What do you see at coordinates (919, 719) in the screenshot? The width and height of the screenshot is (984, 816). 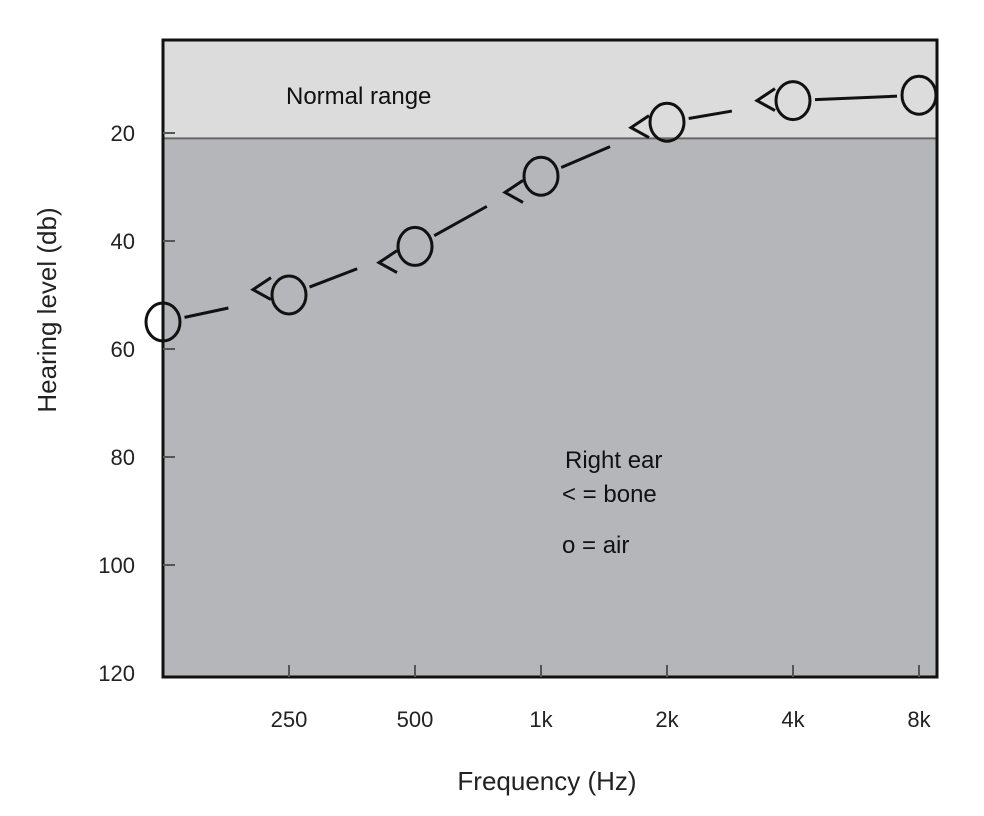 I see `x-tick-label: 8k` at bounding box center [919, 719].